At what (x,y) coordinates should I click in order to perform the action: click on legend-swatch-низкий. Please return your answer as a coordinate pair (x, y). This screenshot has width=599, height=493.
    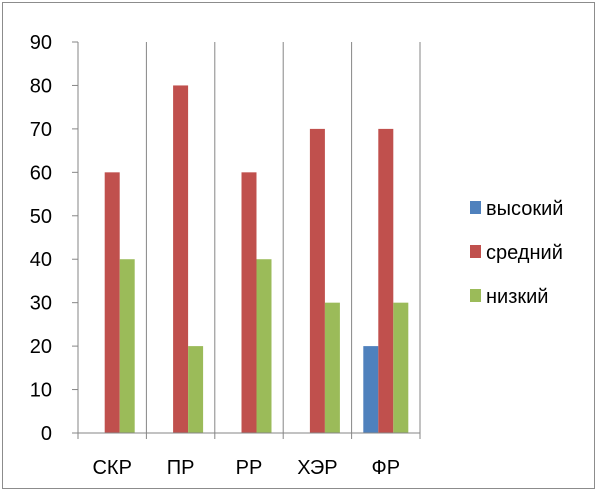
    Looking at the image, I should click on (475, 295).